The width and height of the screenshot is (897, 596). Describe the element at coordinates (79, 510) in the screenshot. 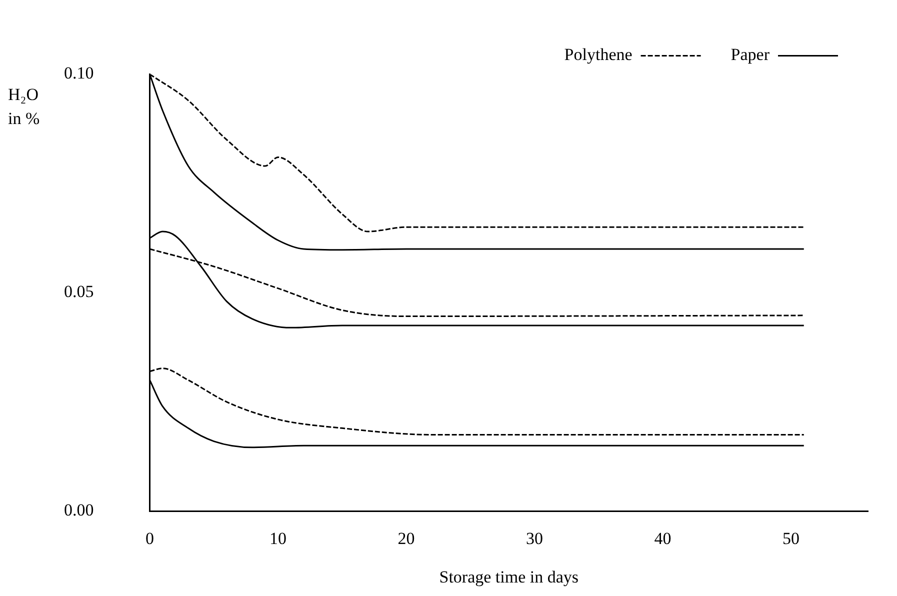

I see `y-tick-label: 0.00` at that location.